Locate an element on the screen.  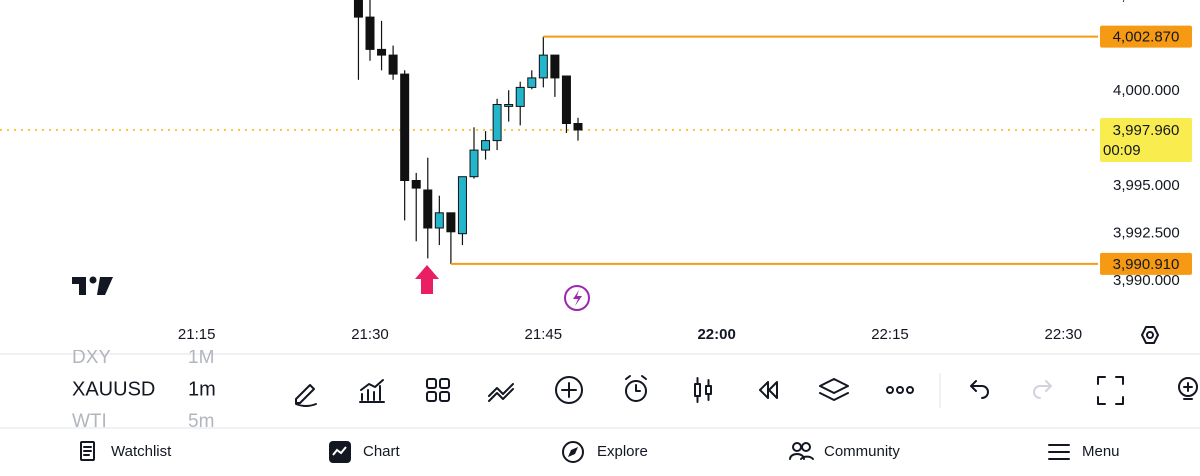
countdown: 00:09 is located at coordinates (1122, 150).